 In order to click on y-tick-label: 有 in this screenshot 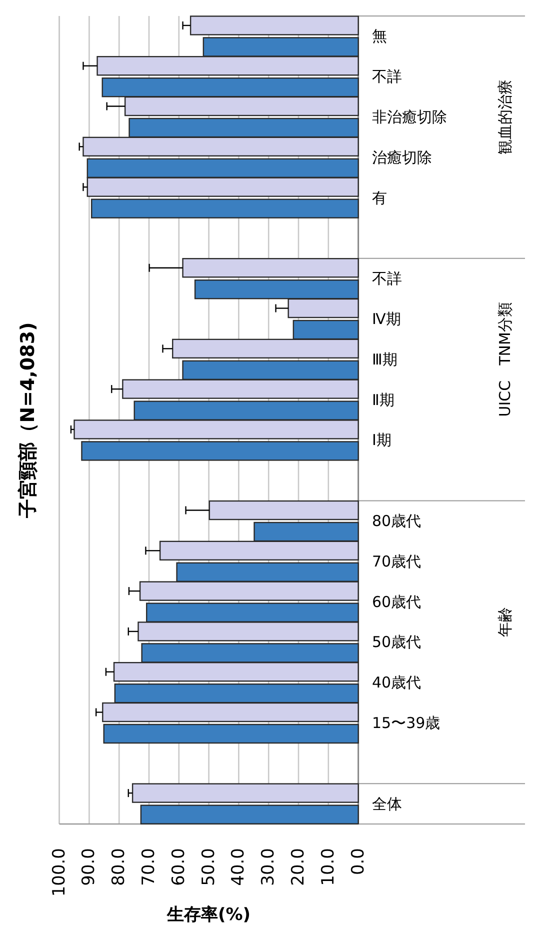, I will do `click(379, 197)`.